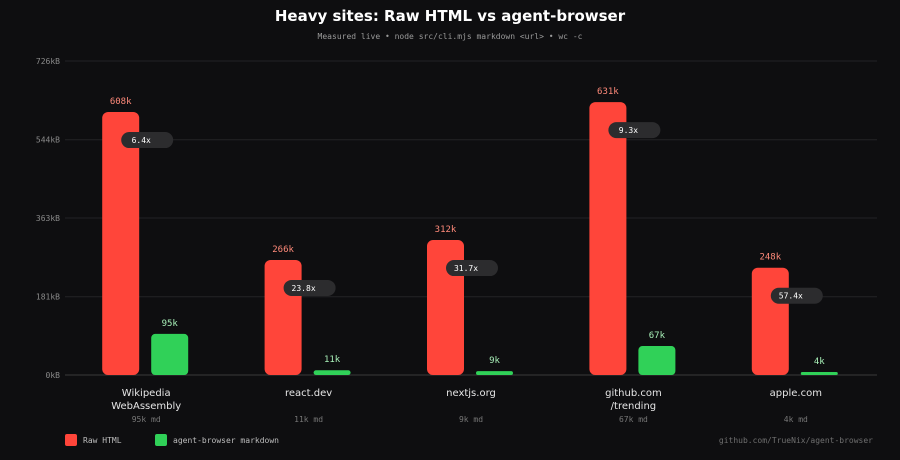 This screenshot has height=460, width=900. I want to click on category-sublabel: 67k md, so click(633, 419).